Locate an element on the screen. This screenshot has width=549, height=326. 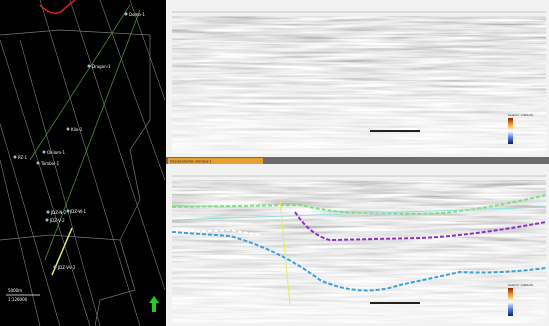
well-label: JDZ-V-2 is located at coordinates (57, 220).